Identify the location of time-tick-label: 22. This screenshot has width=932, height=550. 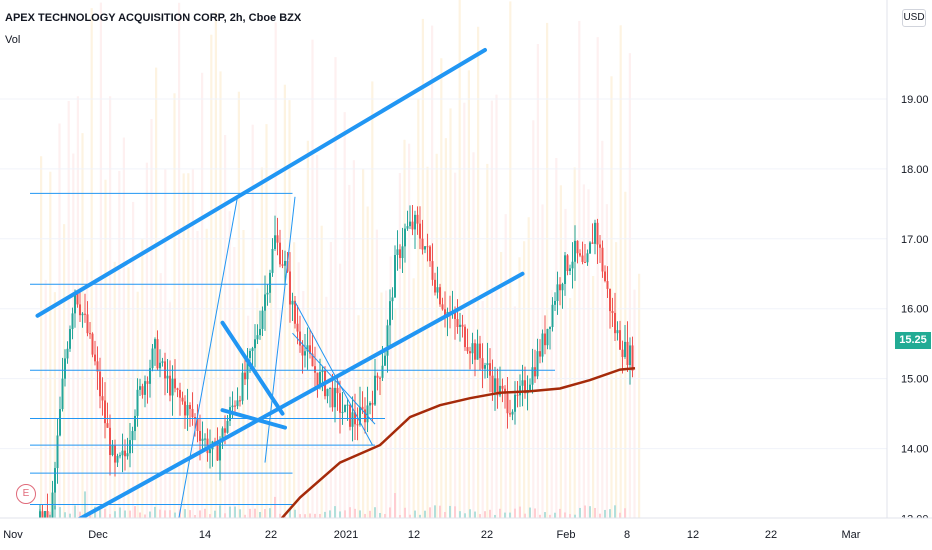
(771, 535).